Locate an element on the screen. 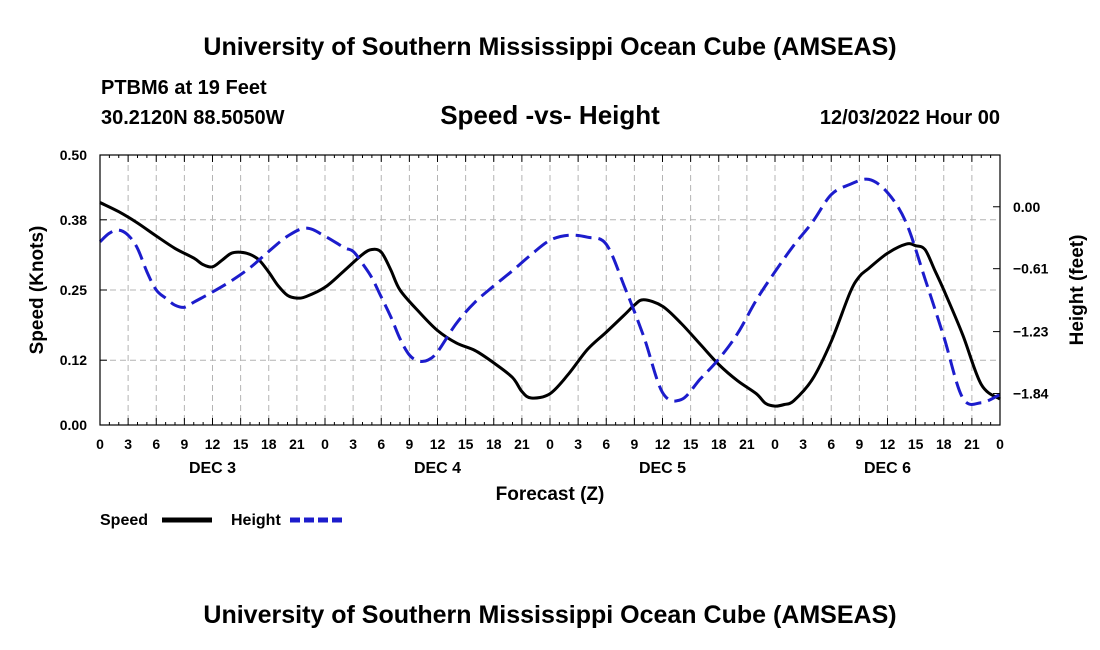  y-tick-label: 0.38 is located at coordinates (73, 220).